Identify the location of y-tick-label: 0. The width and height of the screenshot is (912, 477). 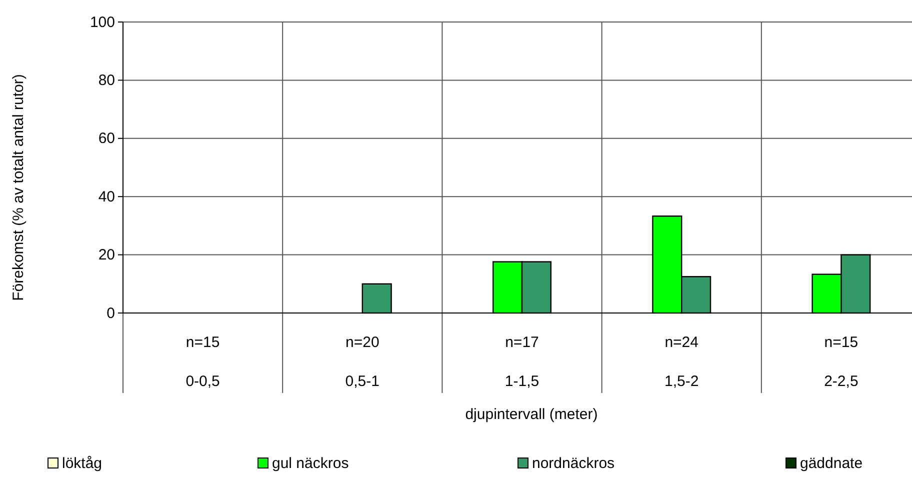
(110, 313).